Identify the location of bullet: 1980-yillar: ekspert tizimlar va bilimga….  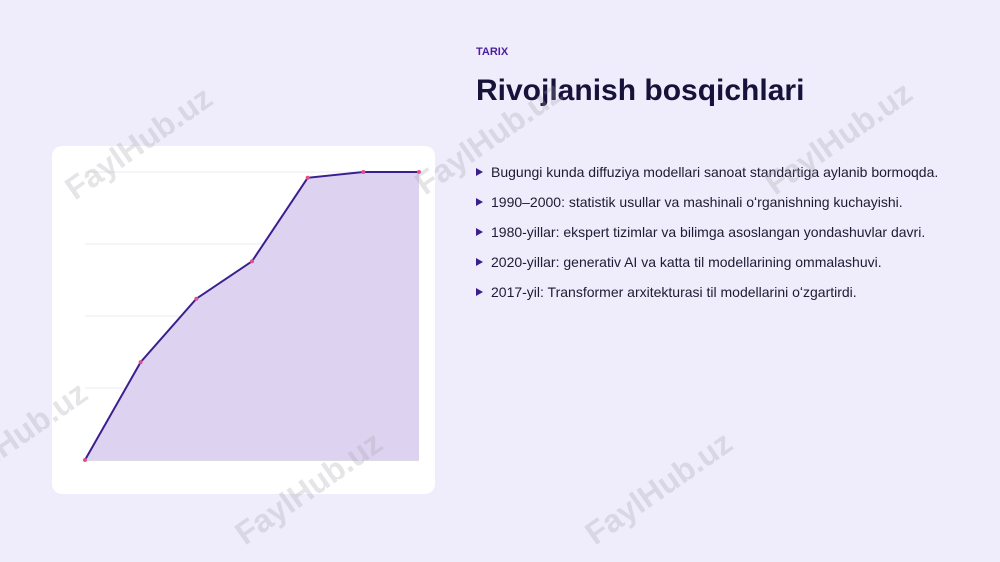
(711, 232).